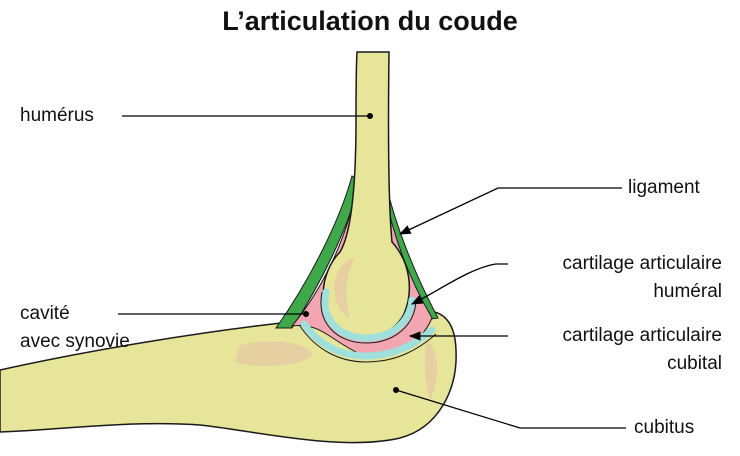 The image size is (740, 456). Describe the element at coordinates (694, 363) in the screenshot. I see `label-cartilage-cubital-line2: cubital` at that location.